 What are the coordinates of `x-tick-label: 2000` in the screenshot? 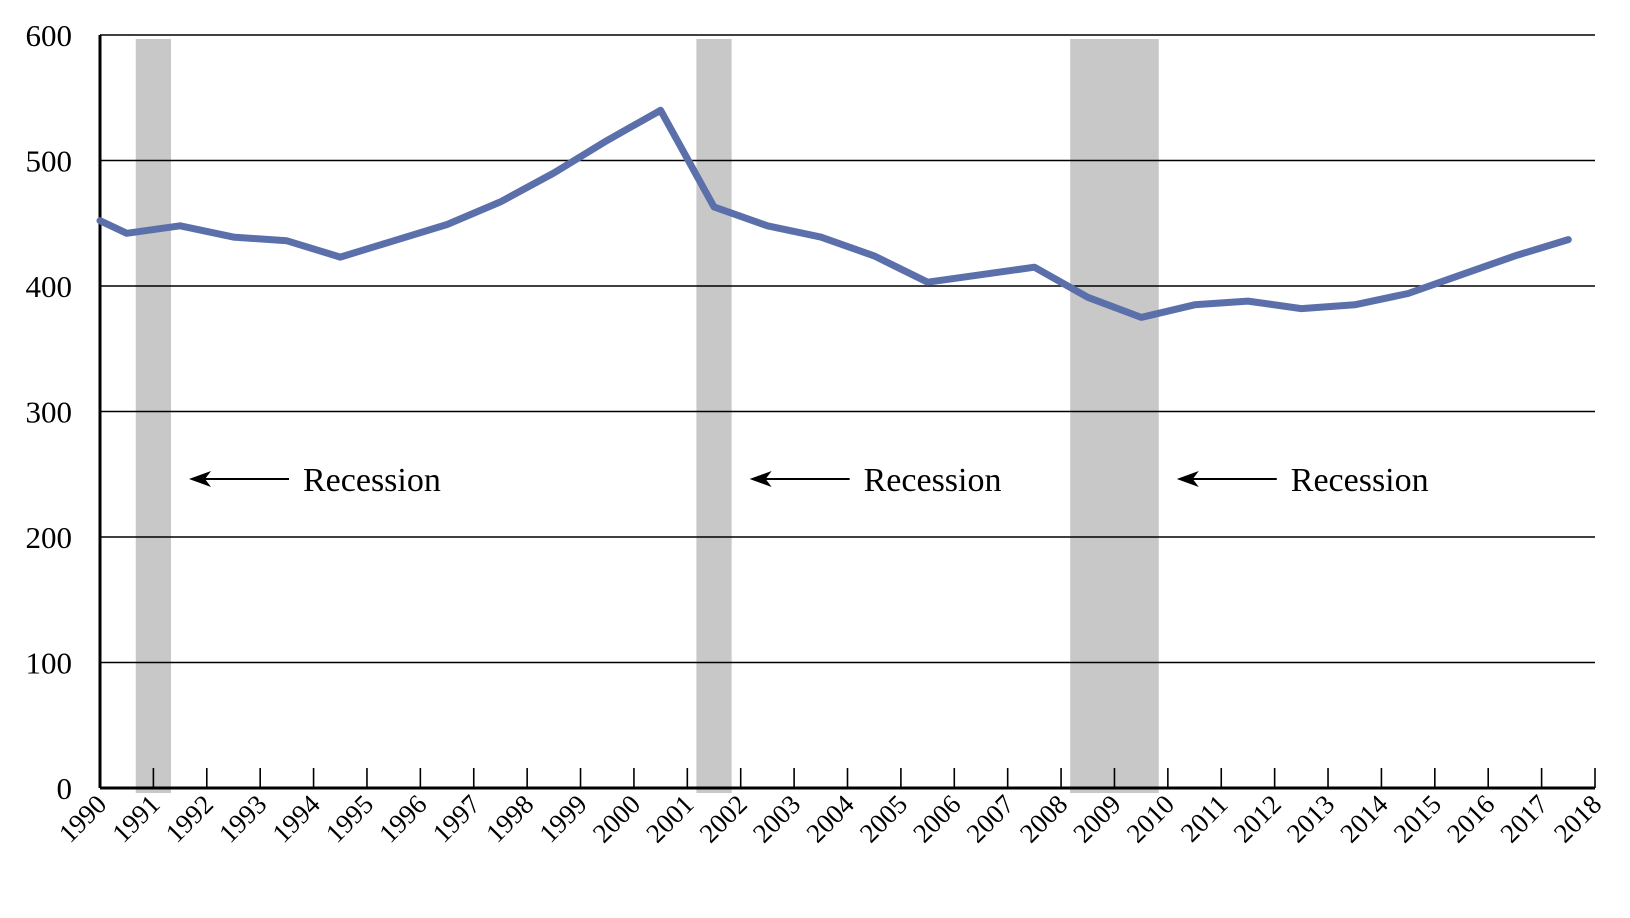 It's located at (616, 818).